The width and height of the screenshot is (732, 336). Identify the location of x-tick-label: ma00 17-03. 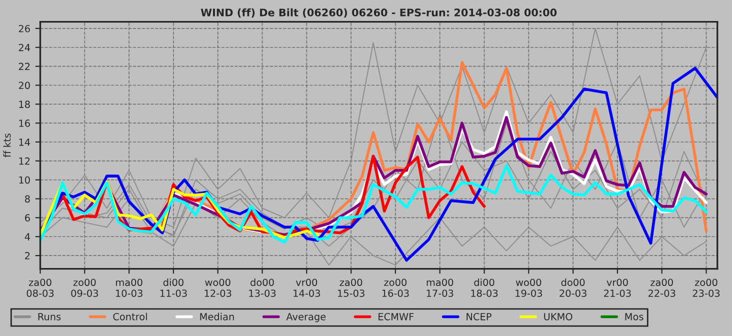
(440, 287).